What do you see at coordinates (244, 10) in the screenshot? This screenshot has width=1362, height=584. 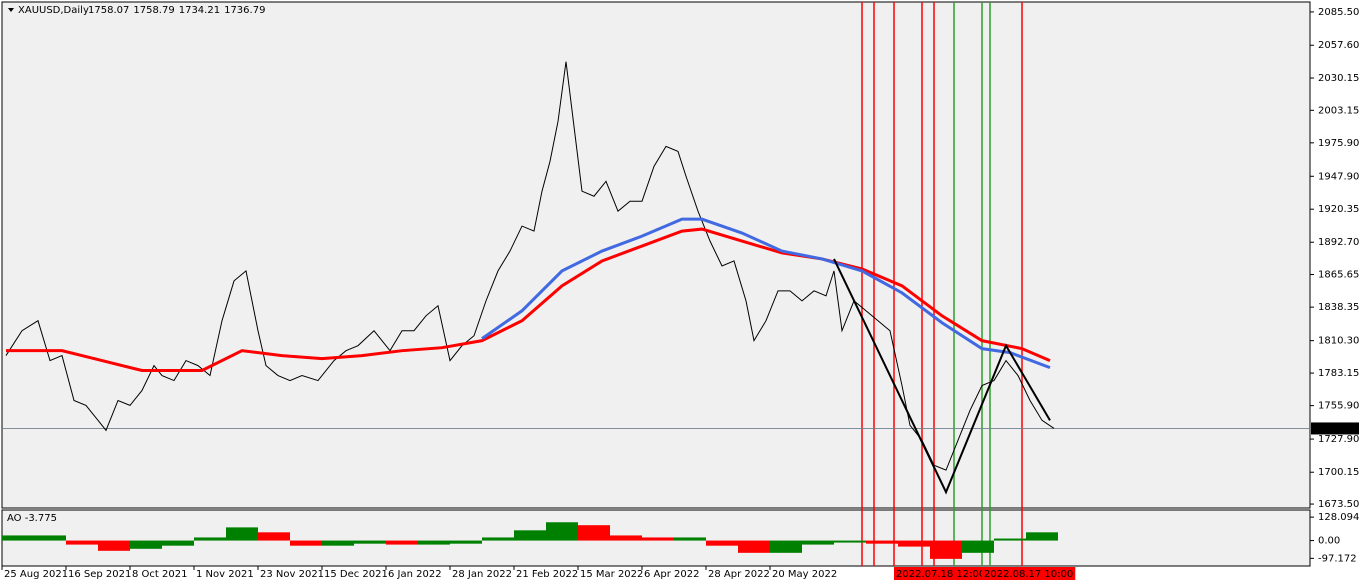 I see `ohlc-value: 1736.79` at bounding box center [244, 10].